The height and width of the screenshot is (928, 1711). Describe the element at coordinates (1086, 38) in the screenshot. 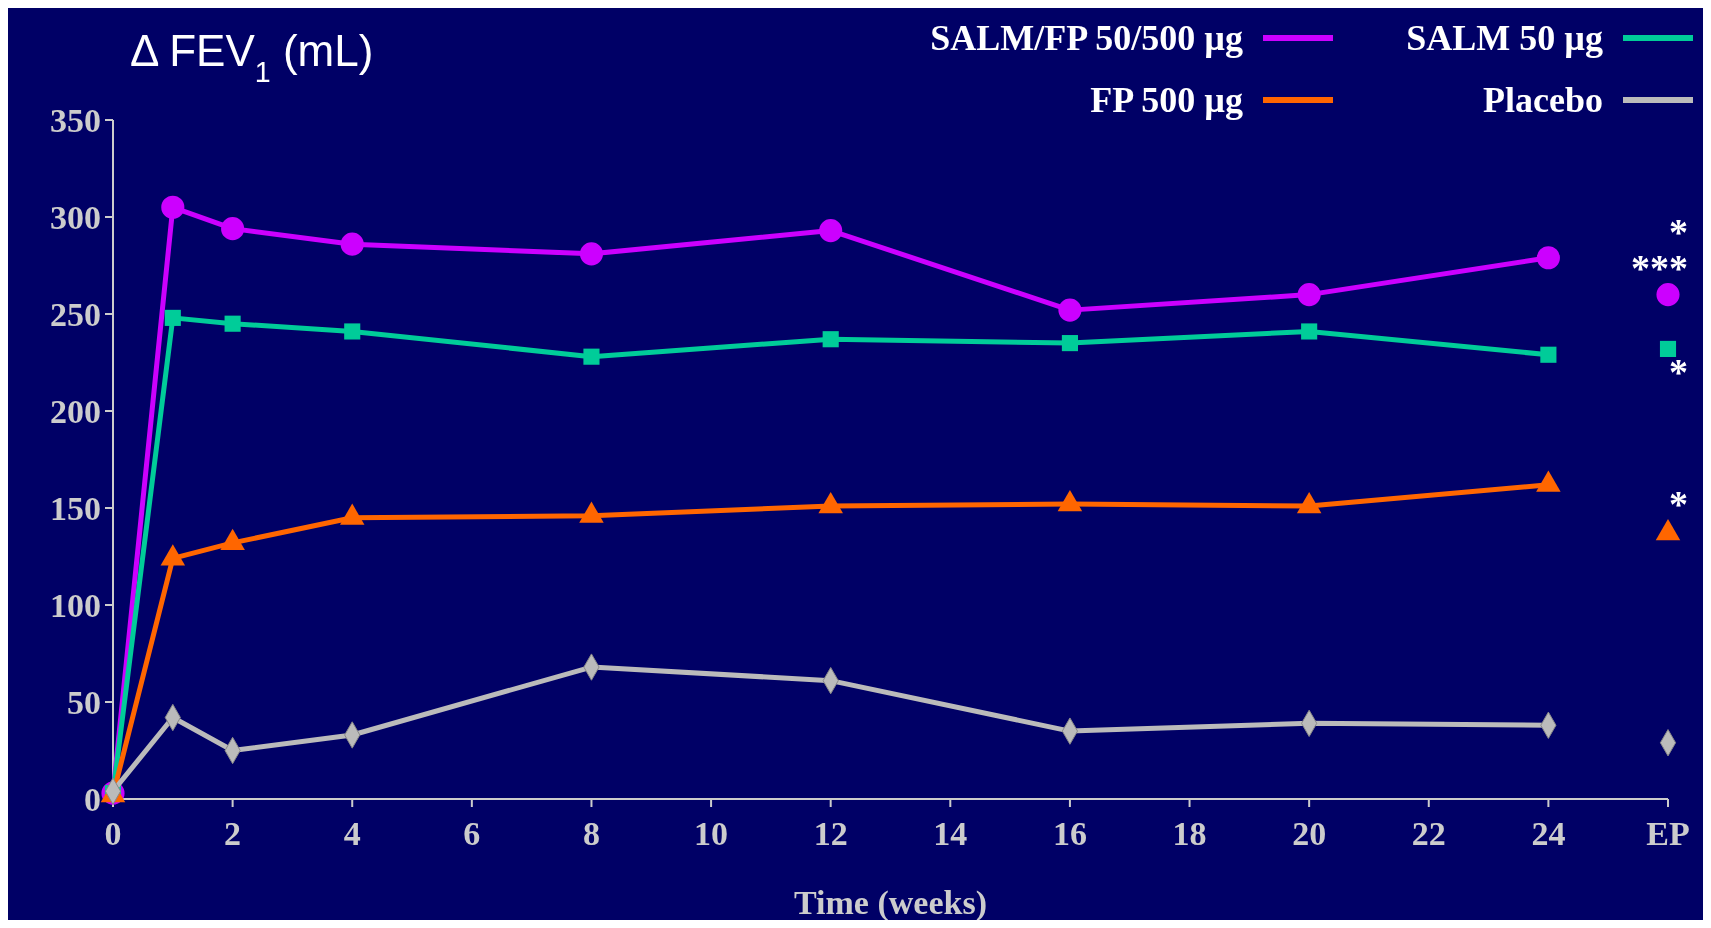

I see `legend-label: SALM/FP 50/500 µg` at that location.